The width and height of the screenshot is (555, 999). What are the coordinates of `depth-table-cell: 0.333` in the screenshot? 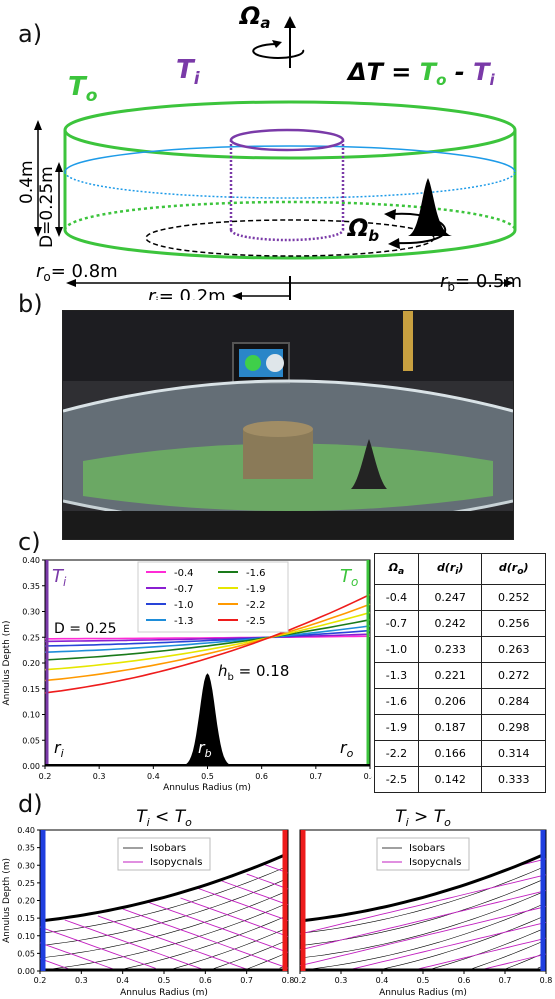 It's located at (513, 779).